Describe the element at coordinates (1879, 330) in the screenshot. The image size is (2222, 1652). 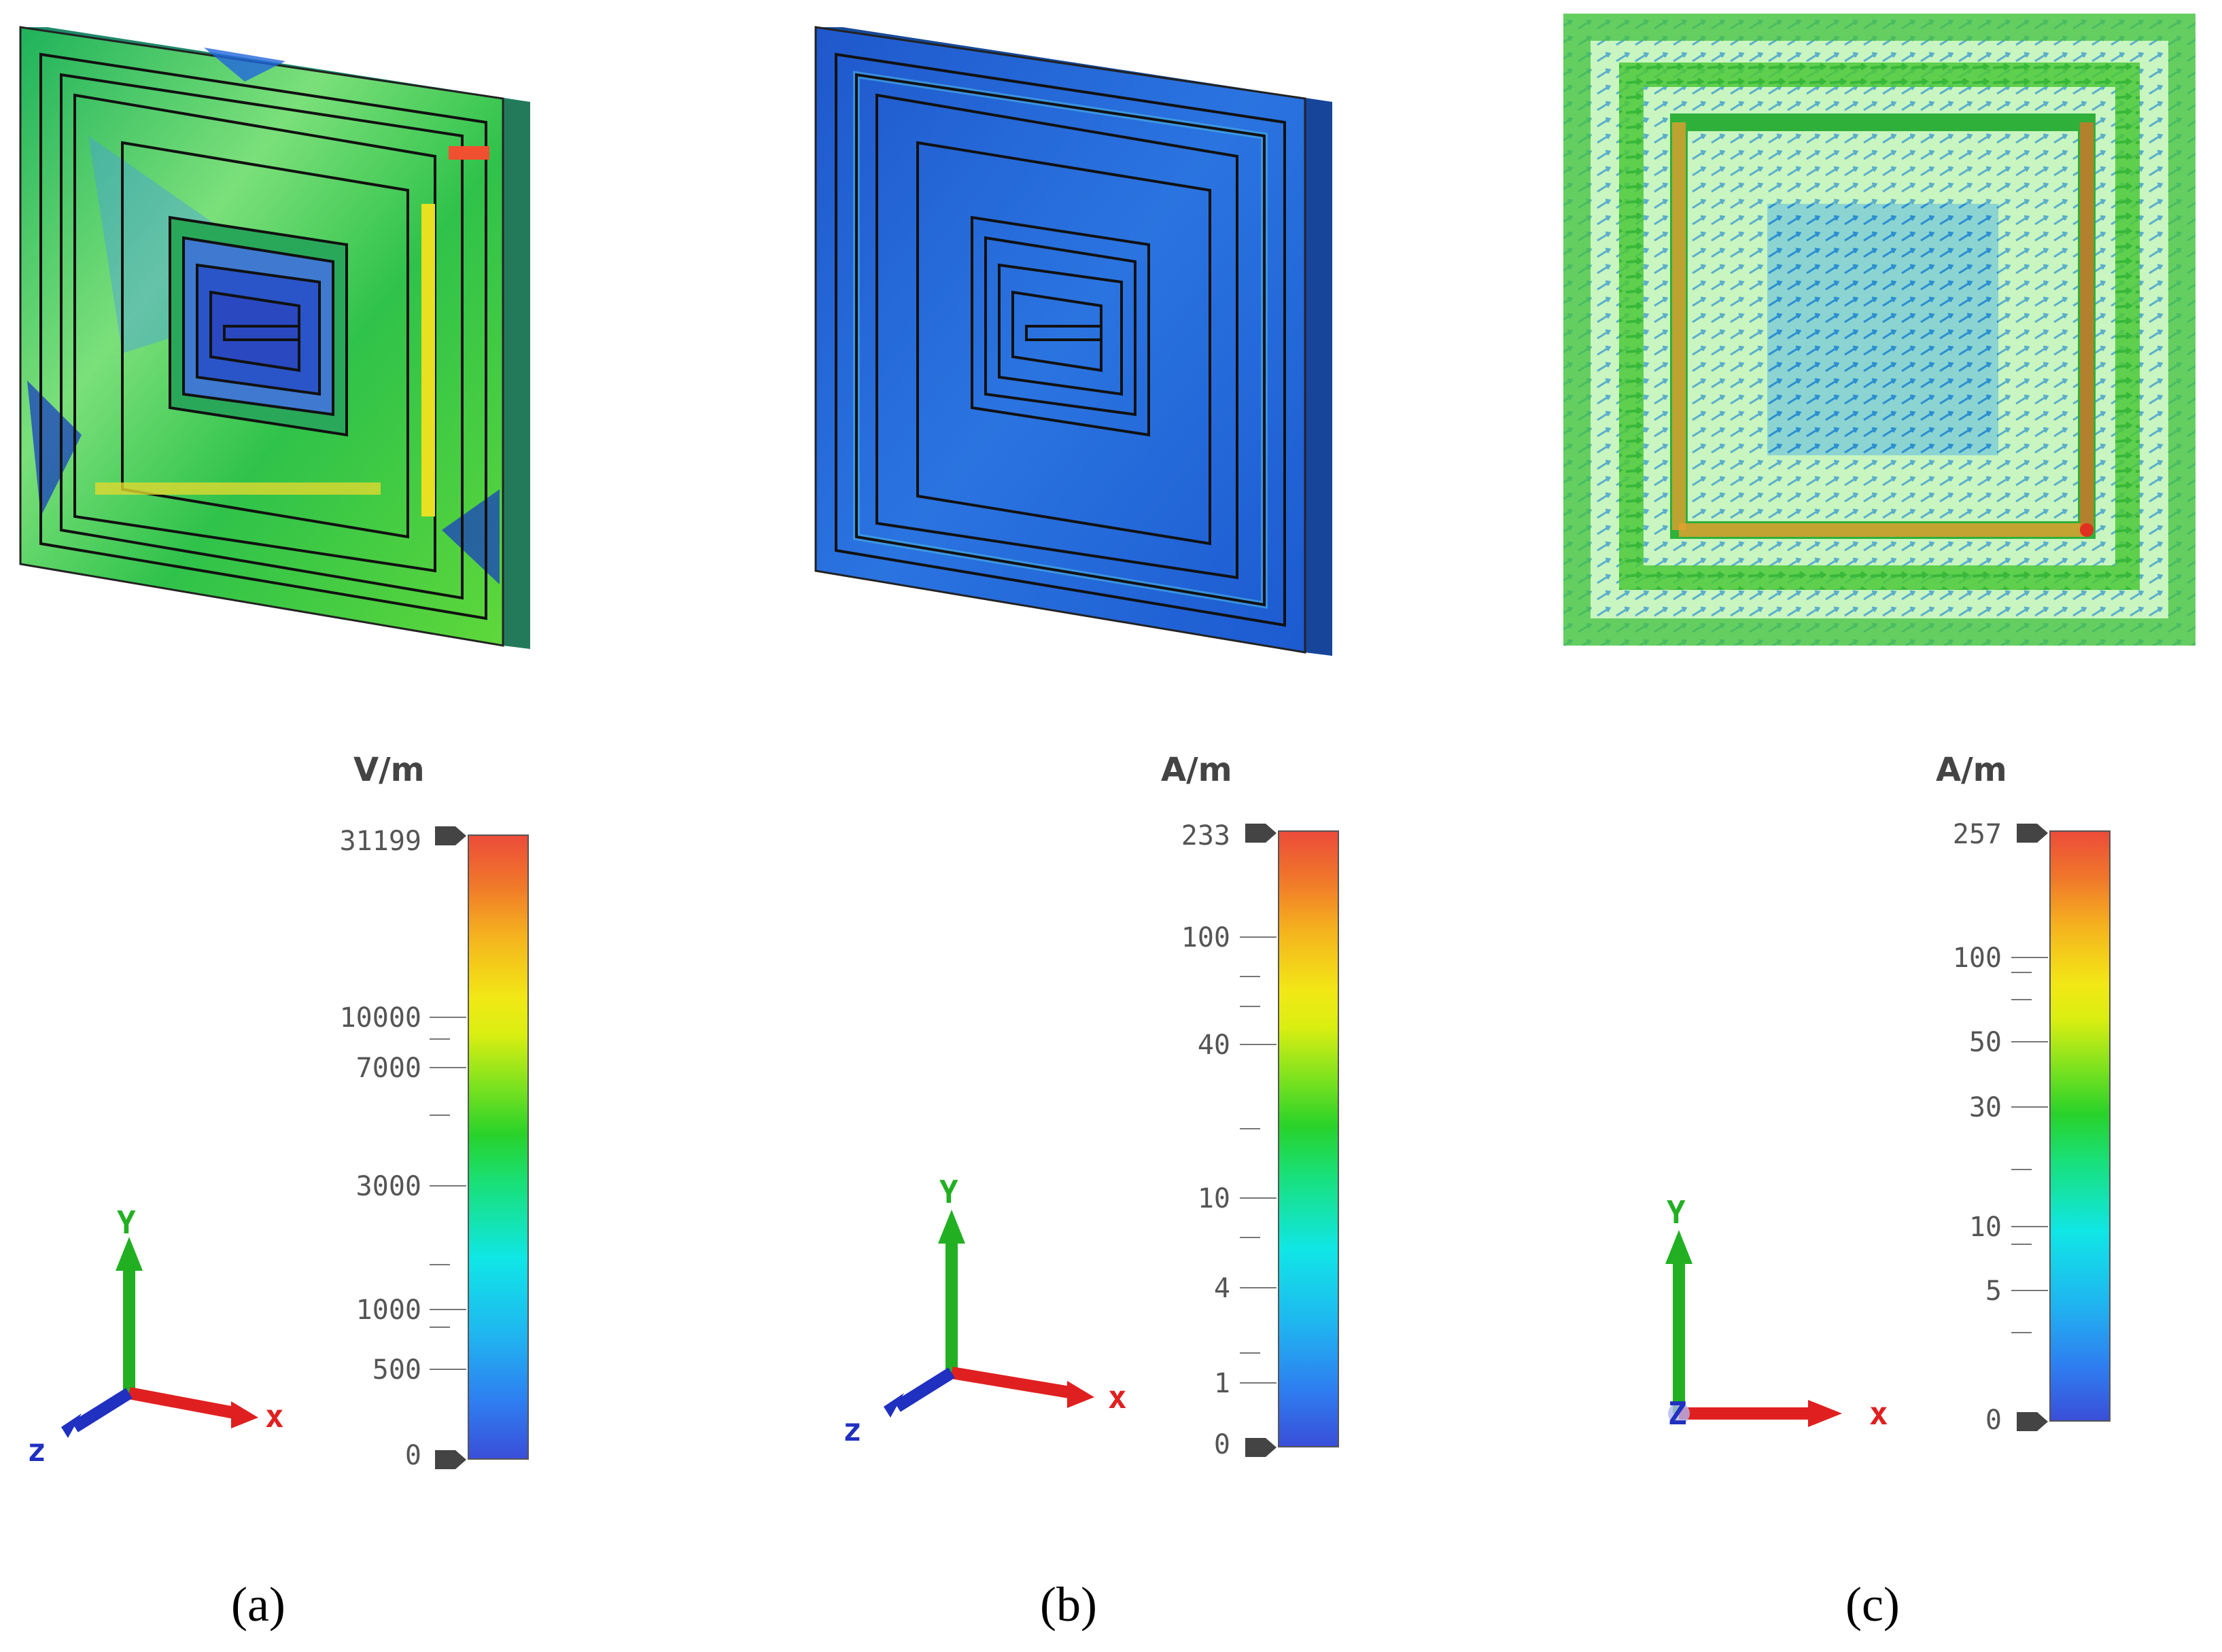
I see `surface-current-vector-plot` at that location.